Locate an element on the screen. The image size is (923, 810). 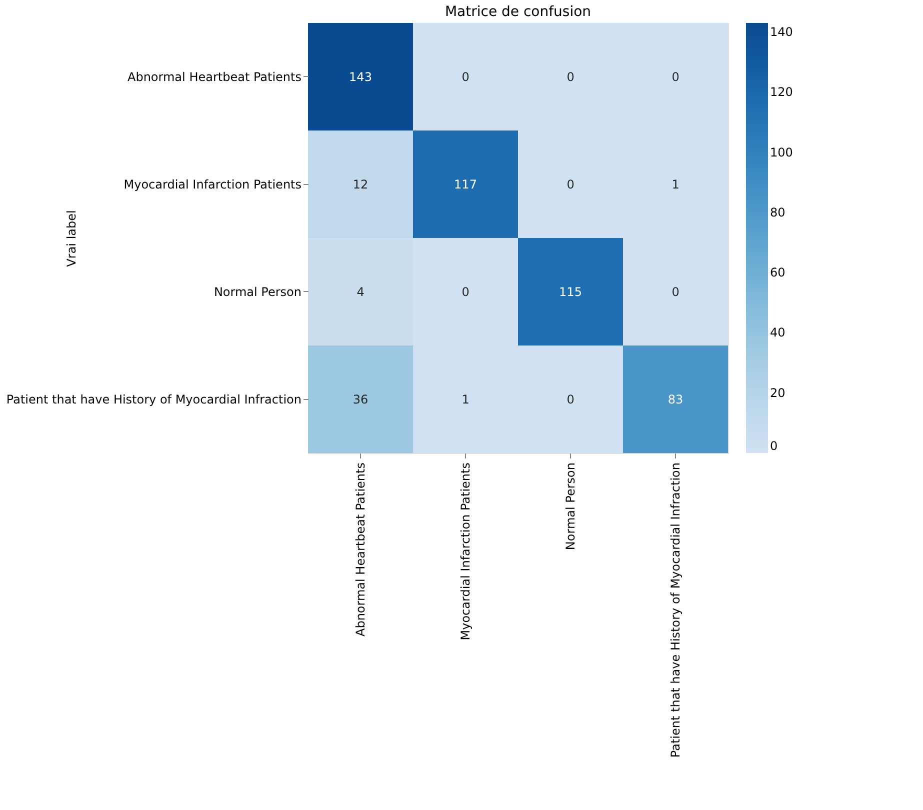
color-bar-label: 20 is located at coordinates (778, 393).